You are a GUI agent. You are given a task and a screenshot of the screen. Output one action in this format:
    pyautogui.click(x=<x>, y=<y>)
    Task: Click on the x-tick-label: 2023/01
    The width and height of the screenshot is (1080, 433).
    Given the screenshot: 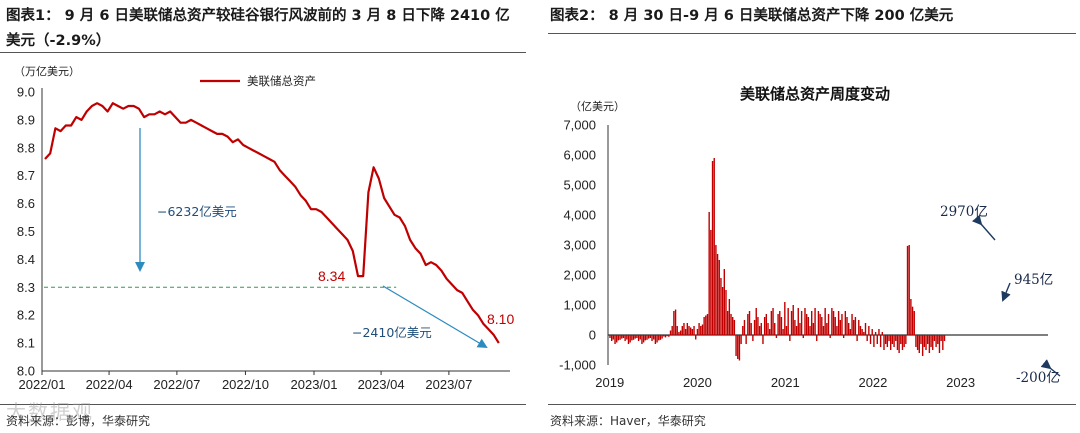 What is the action you would take?
    pyautogui.click(x=314, y=384)
    